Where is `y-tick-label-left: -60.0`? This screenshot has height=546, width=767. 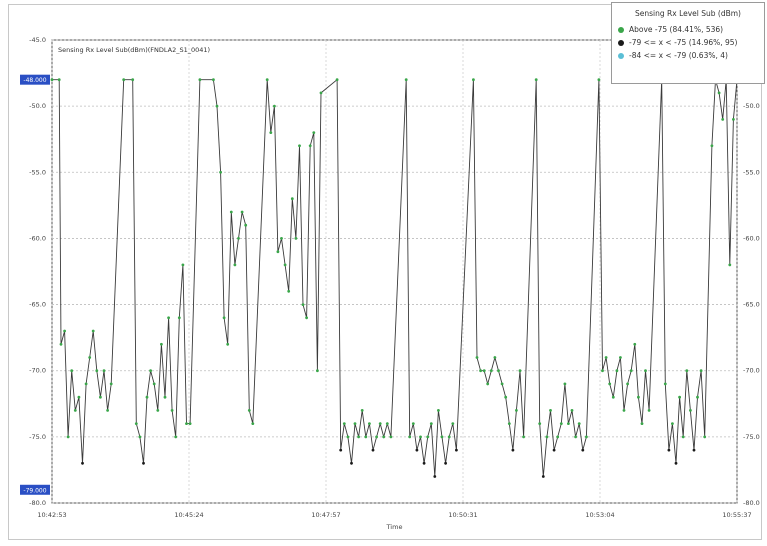
y-tick-label-left: -60.0 is located at coordinates (37, 238).